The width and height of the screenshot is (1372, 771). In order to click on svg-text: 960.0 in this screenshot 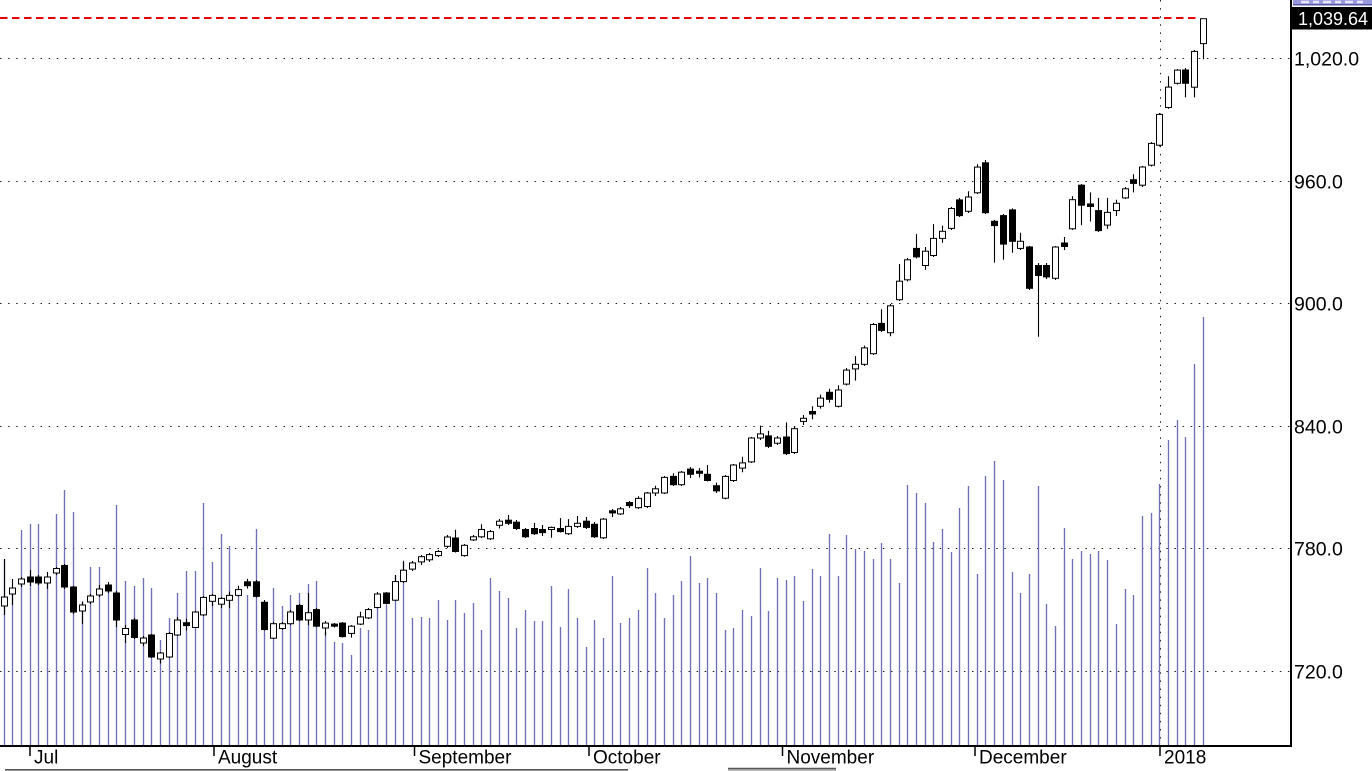, I will do `click(1318, 182)`.